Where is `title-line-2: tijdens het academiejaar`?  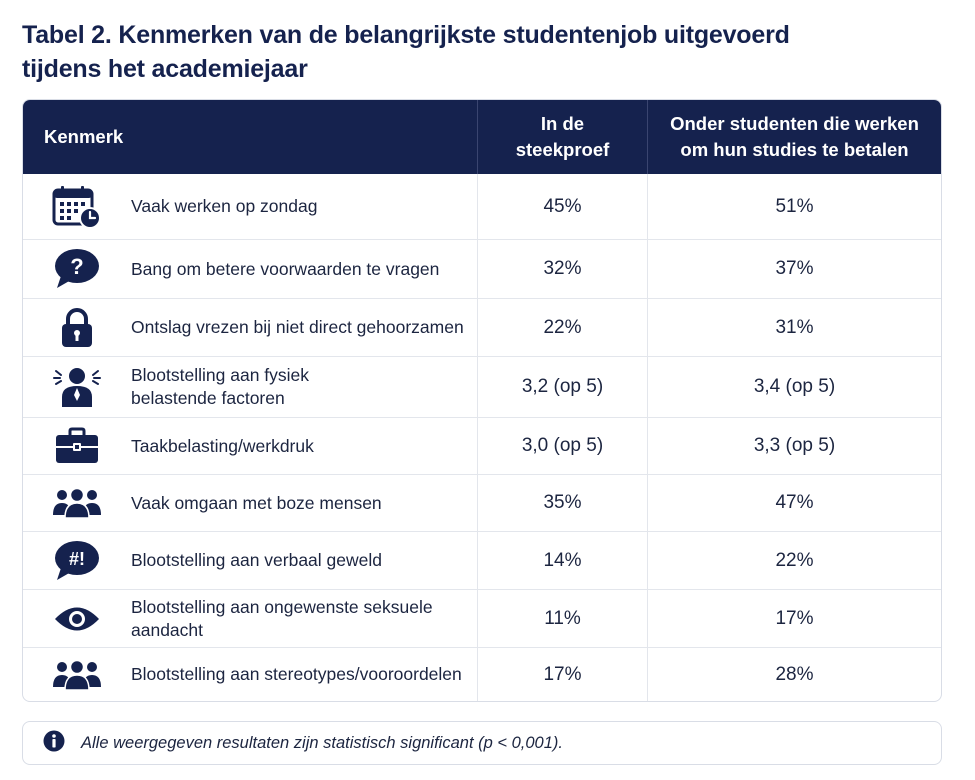 title-line-2: tijdens het academiejaar is located at coordinates (165, 69).